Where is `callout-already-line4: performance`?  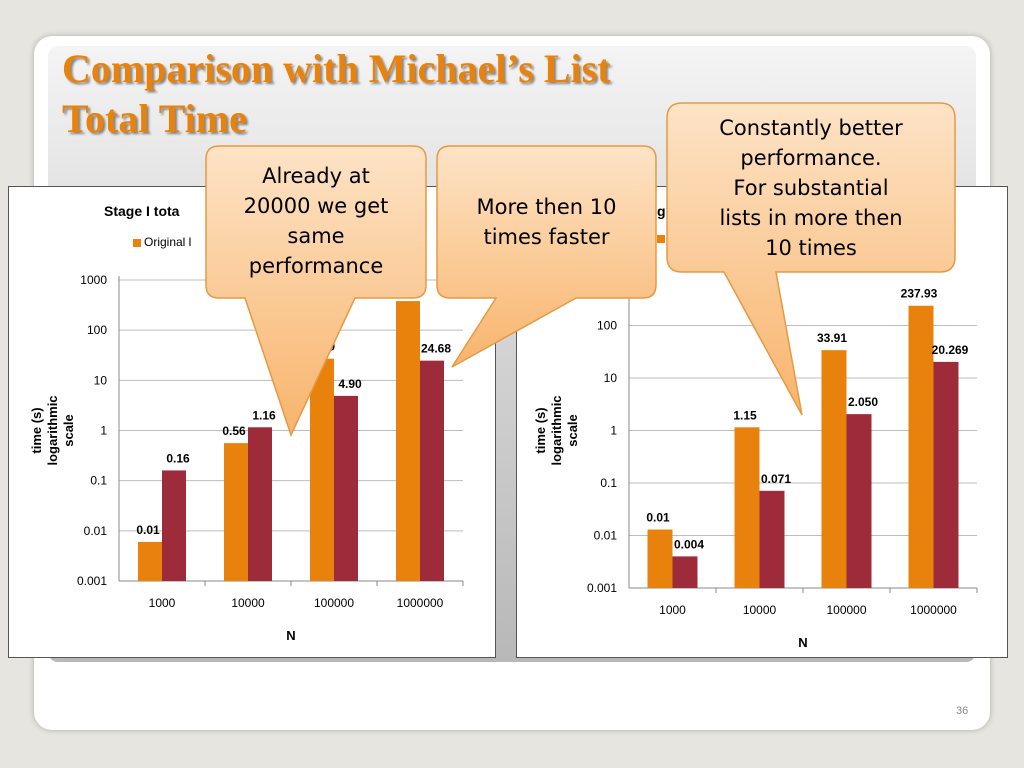
callout-already-line4: performance is located at coordinates (316, 266).